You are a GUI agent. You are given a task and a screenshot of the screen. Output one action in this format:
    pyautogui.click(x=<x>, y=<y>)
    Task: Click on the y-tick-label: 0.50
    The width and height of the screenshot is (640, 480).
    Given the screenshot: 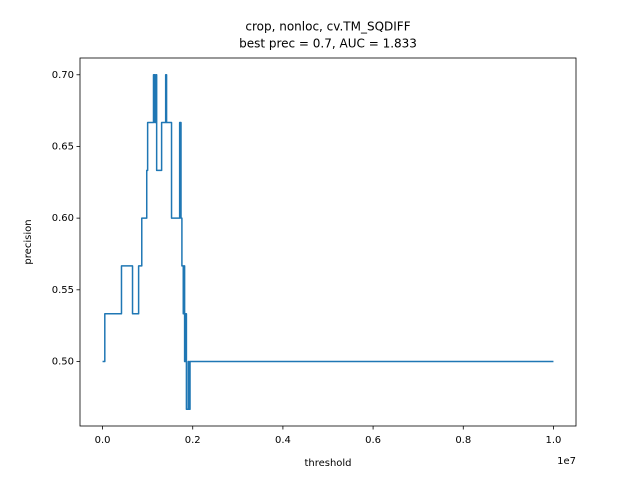 What is the action you would take?
    pyautogui.click(x=63, y=361)
    